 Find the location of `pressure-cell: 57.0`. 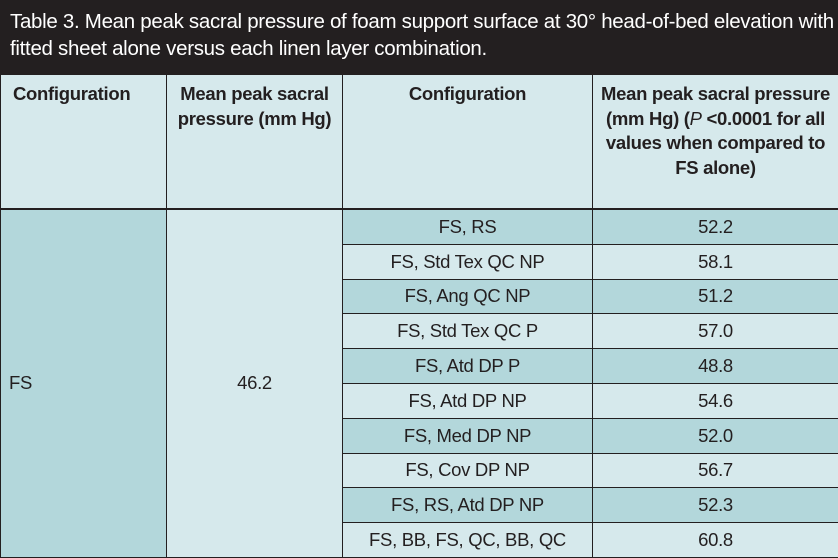

pressure-cell: 57.0 is located at coordinates (715, 331).